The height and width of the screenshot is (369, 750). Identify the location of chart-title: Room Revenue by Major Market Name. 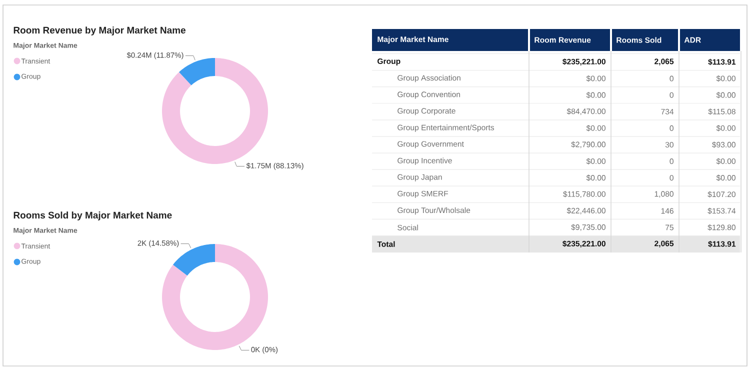
(100, 31).